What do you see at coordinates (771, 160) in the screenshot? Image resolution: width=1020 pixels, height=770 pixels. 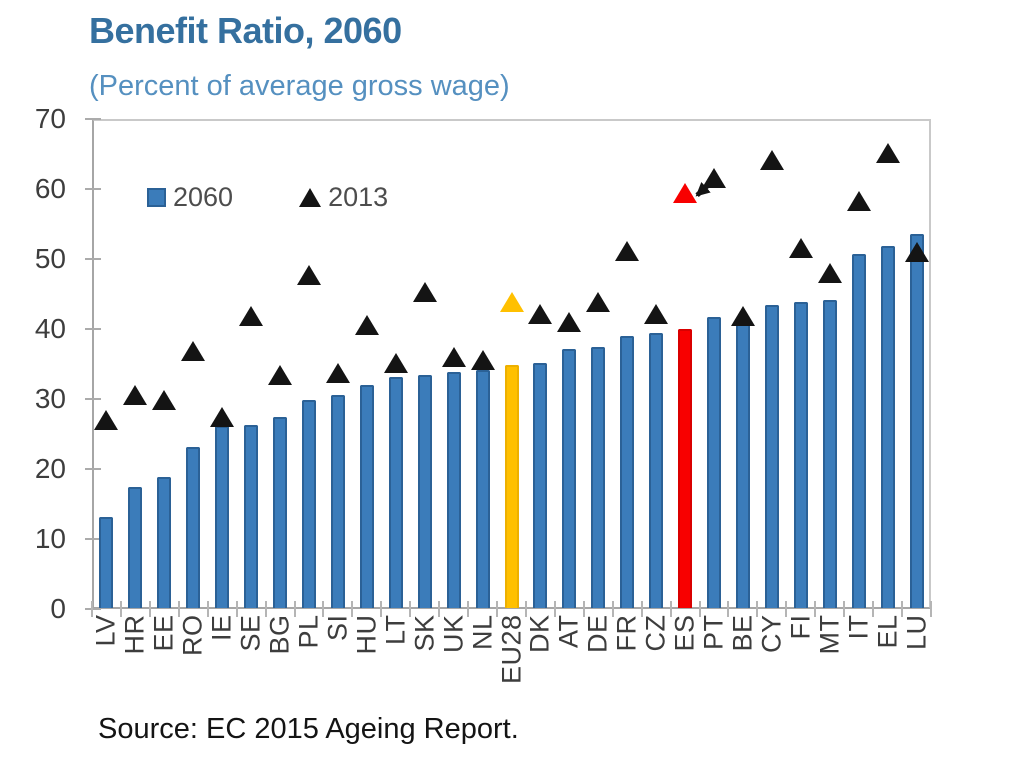 I see `marker-2013-CY` at bounding box center [771, 160].